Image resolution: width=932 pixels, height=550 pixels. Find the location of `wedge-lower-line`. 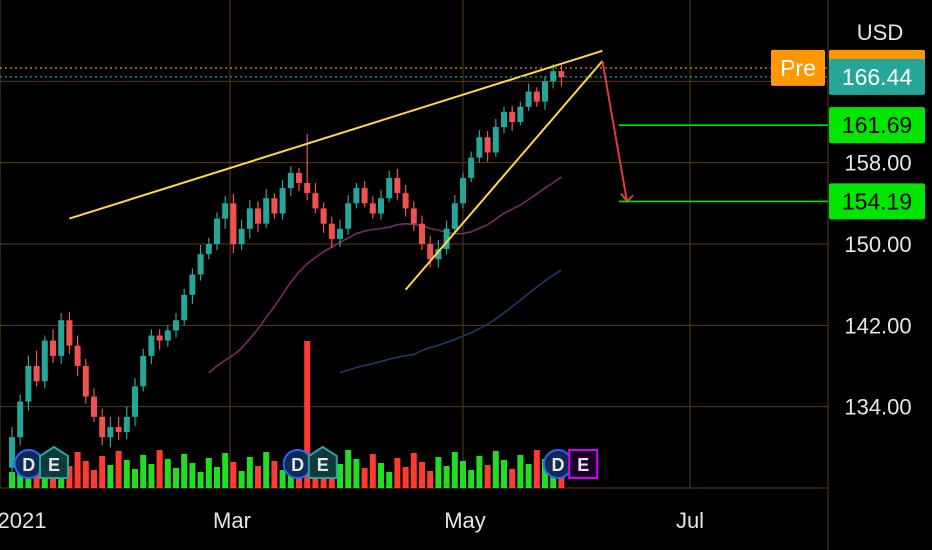

wedge-lower-line is located at coordinates (504, 175).